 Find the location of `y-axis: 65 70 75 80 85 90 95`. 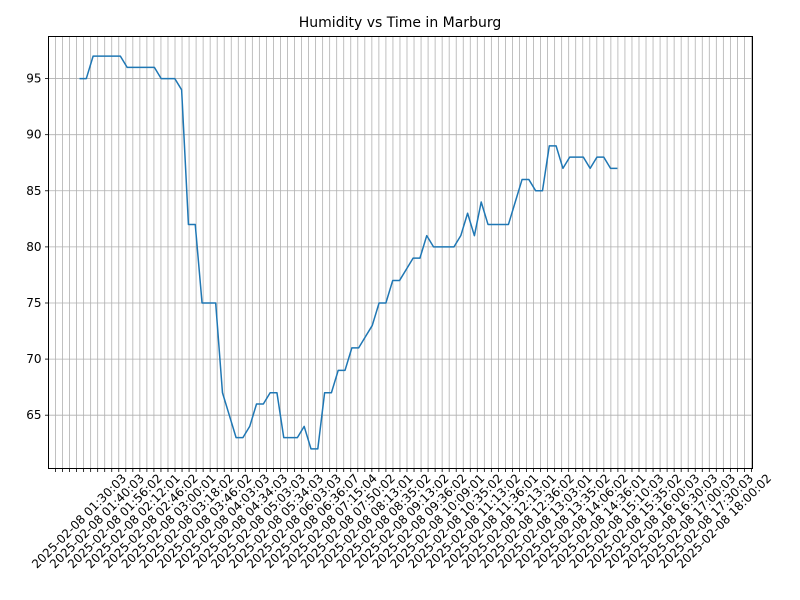

y-axis: 65 70 75 80 85 90 95 is located at coordinates (37, 247).